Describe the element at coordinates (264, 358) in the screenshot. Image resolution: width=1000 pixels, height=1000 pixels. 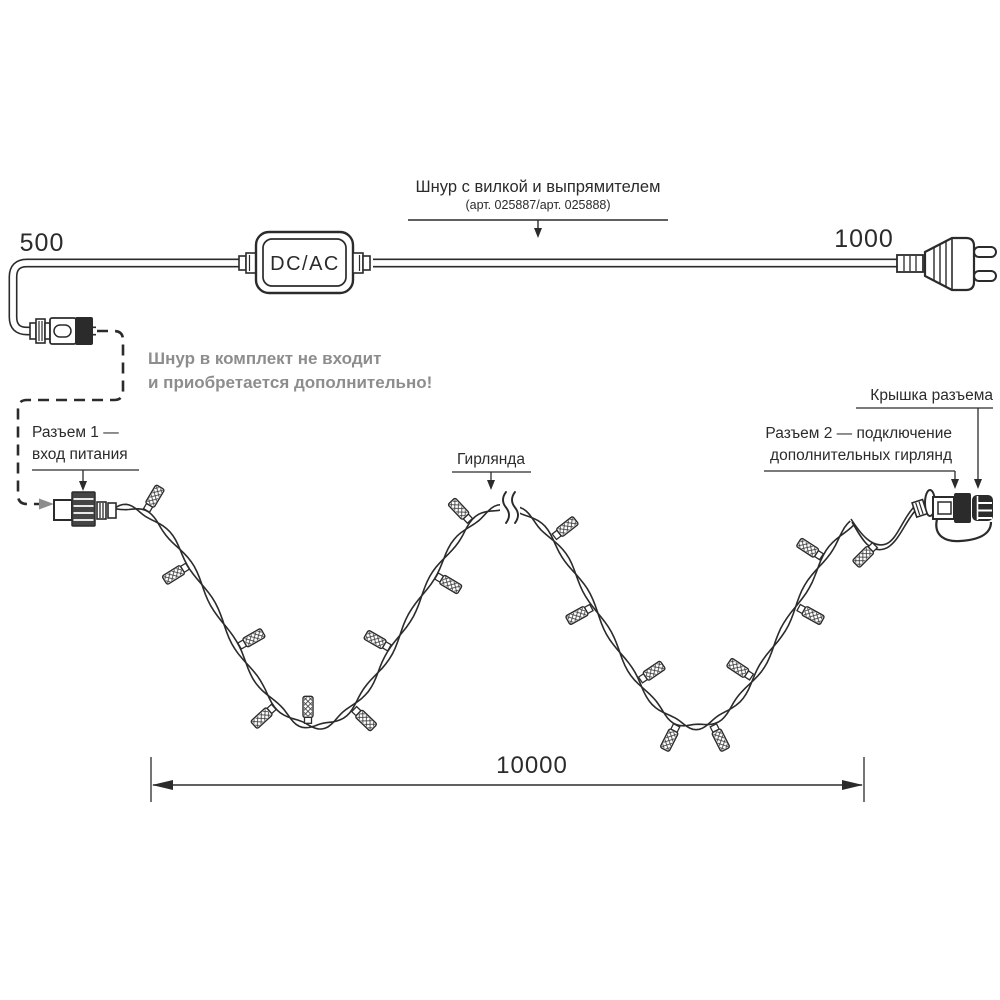
I see `note-line1: Шнур в комплект не входит` at that location.